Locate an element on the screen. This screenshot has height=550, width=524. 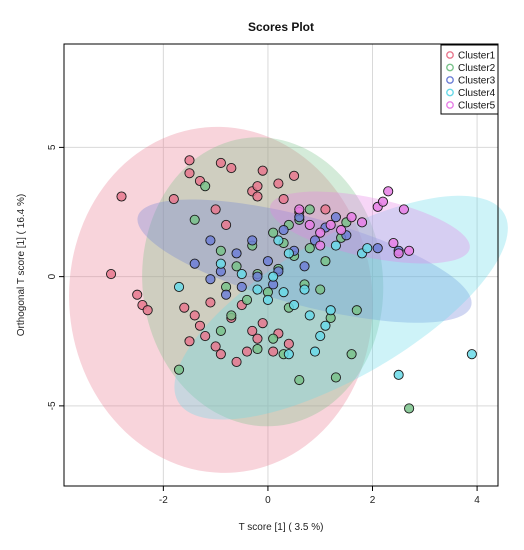
legend-label-cluster4: Cluster4 is located at coordinates (477, 93).